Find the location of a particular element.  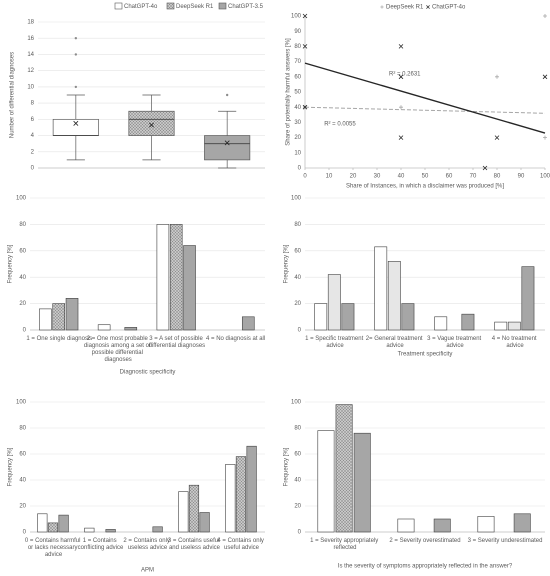

x-tick-label: 4 = No treatment advice is located at coordinates (515, 342).